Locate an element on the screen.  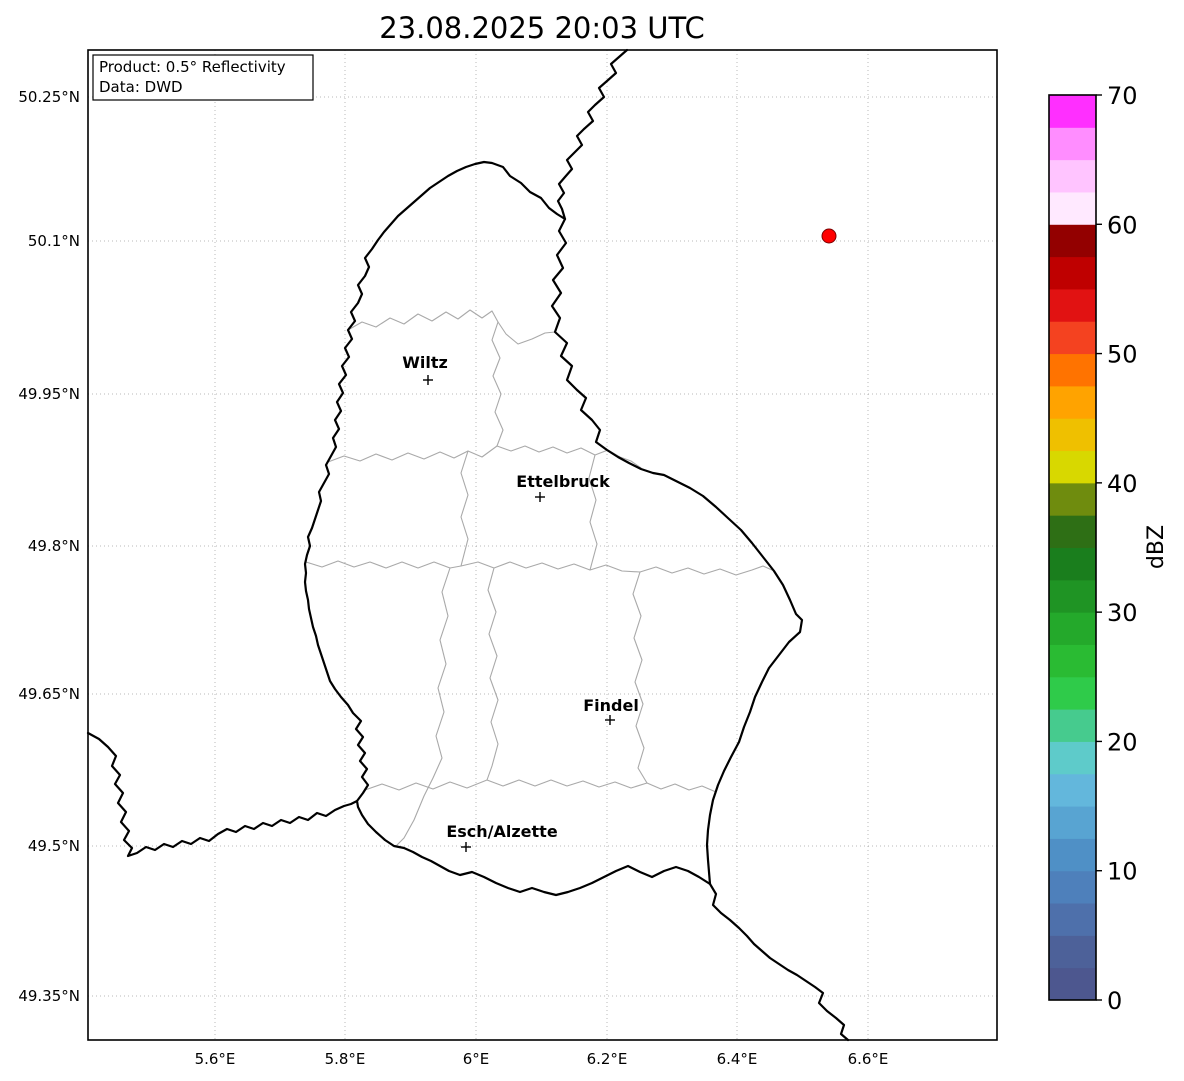
x-tick-label: 6.6°E is located at coordinates (868, 1059).